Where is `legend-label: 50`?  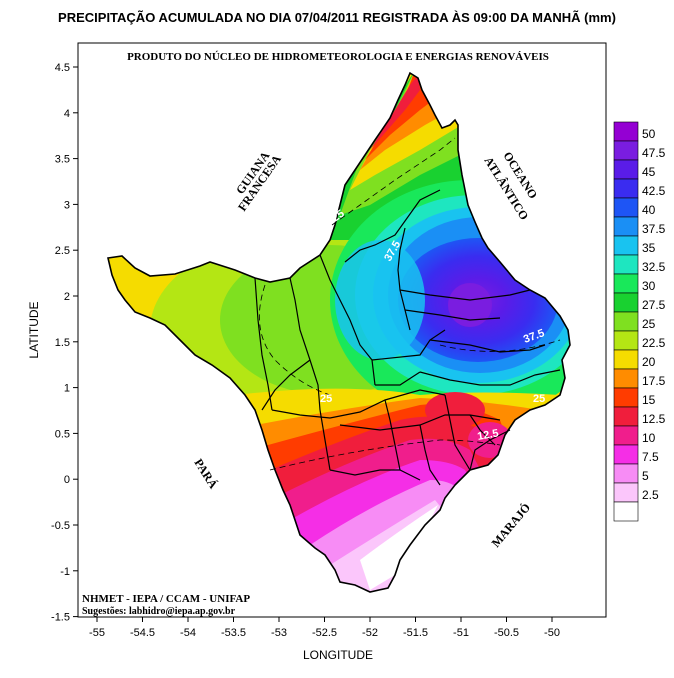 legend-label: 50 is located at coordinates (649, 134).